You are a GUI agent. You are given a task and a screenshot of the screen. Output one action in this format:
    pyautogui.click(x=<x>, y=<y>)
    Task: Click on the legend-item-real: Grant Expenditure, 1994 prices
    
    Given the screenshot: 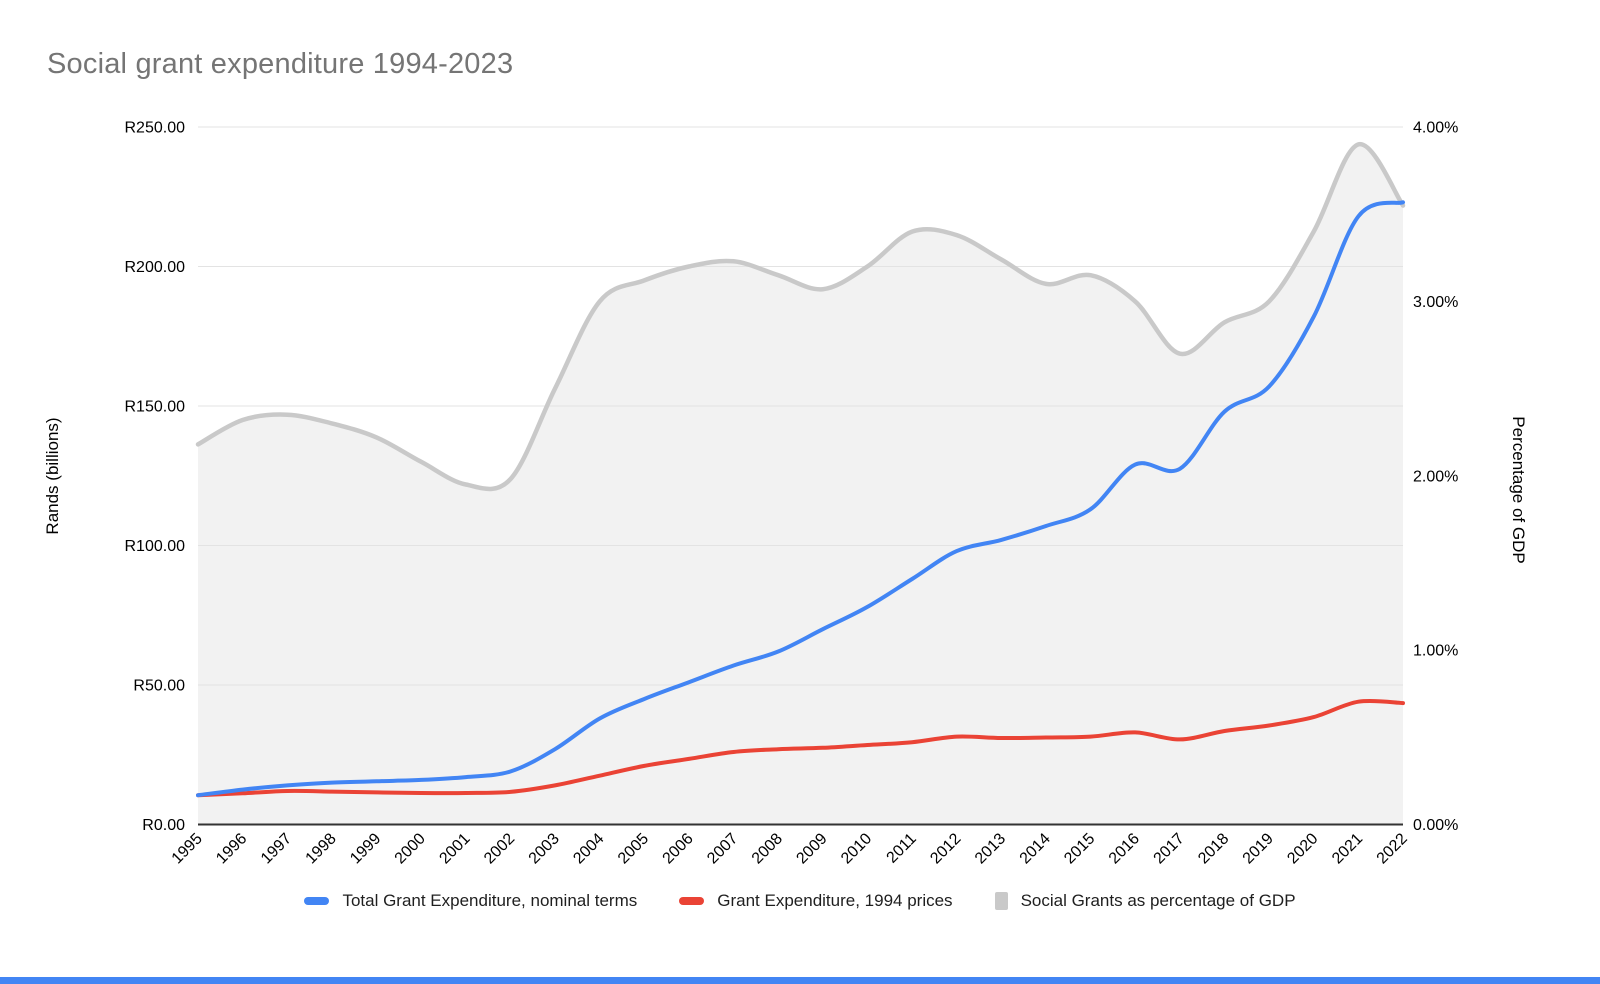 What is the action you would take?
    pyautogui.click(x=816, y=901)
    